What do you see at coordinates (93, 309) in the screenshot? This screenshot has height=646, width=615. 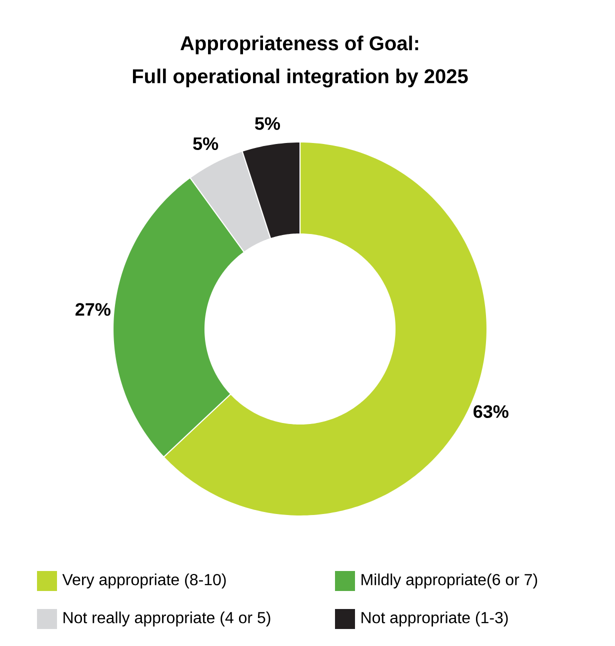 I see `data-label: 27%` at bounding box center [93, 309].